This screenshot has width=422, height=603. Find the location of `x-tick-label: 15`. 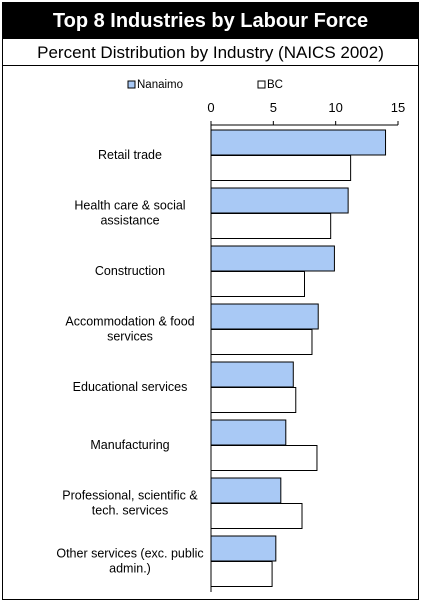

x-tick-label: 15 is located at coordinates (398, 107).